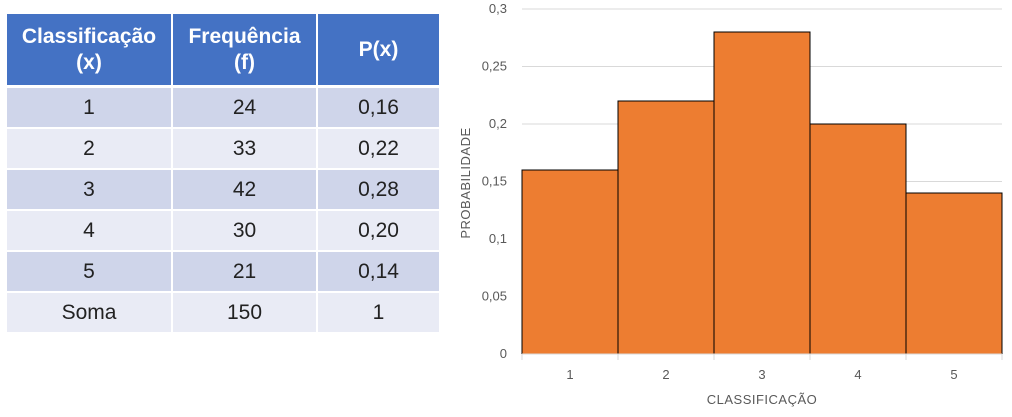  I want to click on cell-frequencia: 24, so click(245, 108).